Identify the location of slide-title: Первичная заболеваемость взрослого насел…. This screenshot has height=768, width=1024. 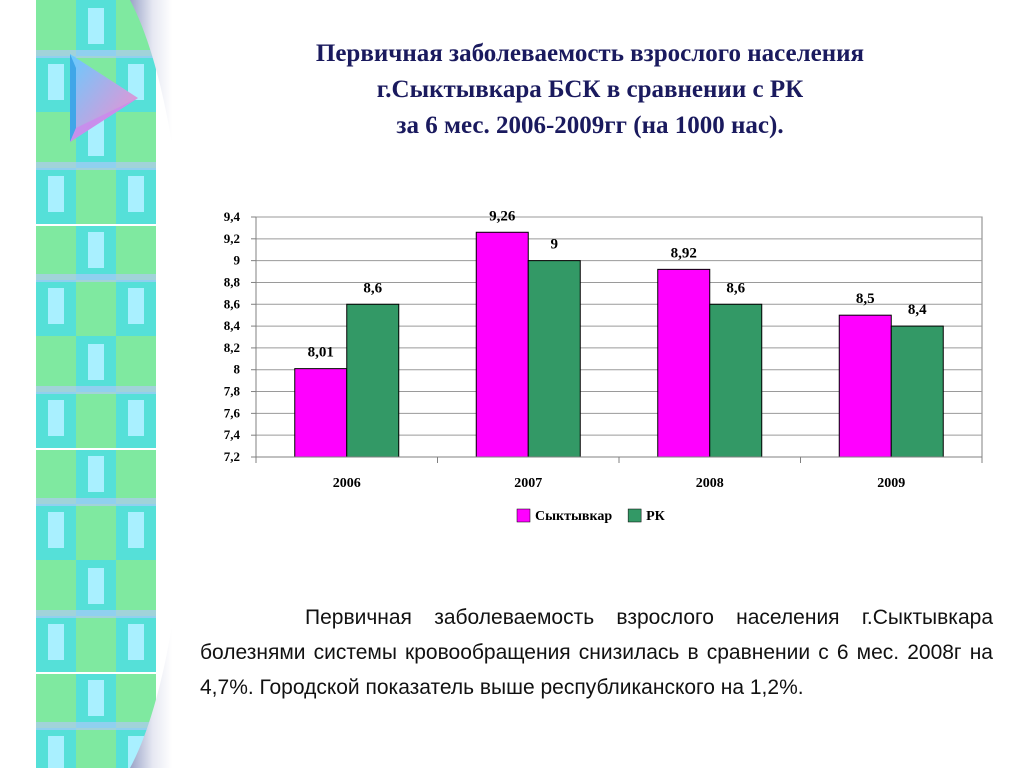
(590, 90).